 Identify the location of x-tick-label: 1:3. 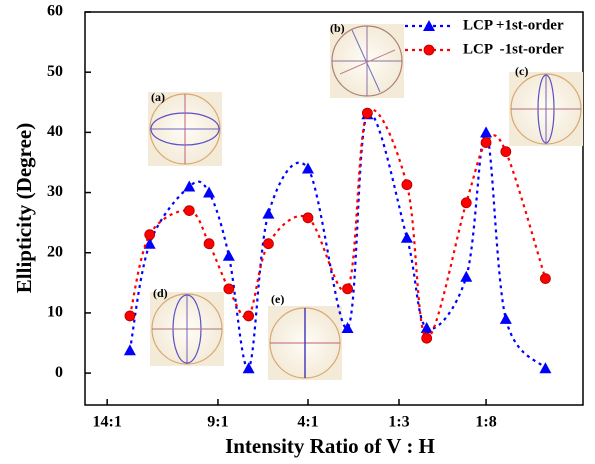
(398, 422).